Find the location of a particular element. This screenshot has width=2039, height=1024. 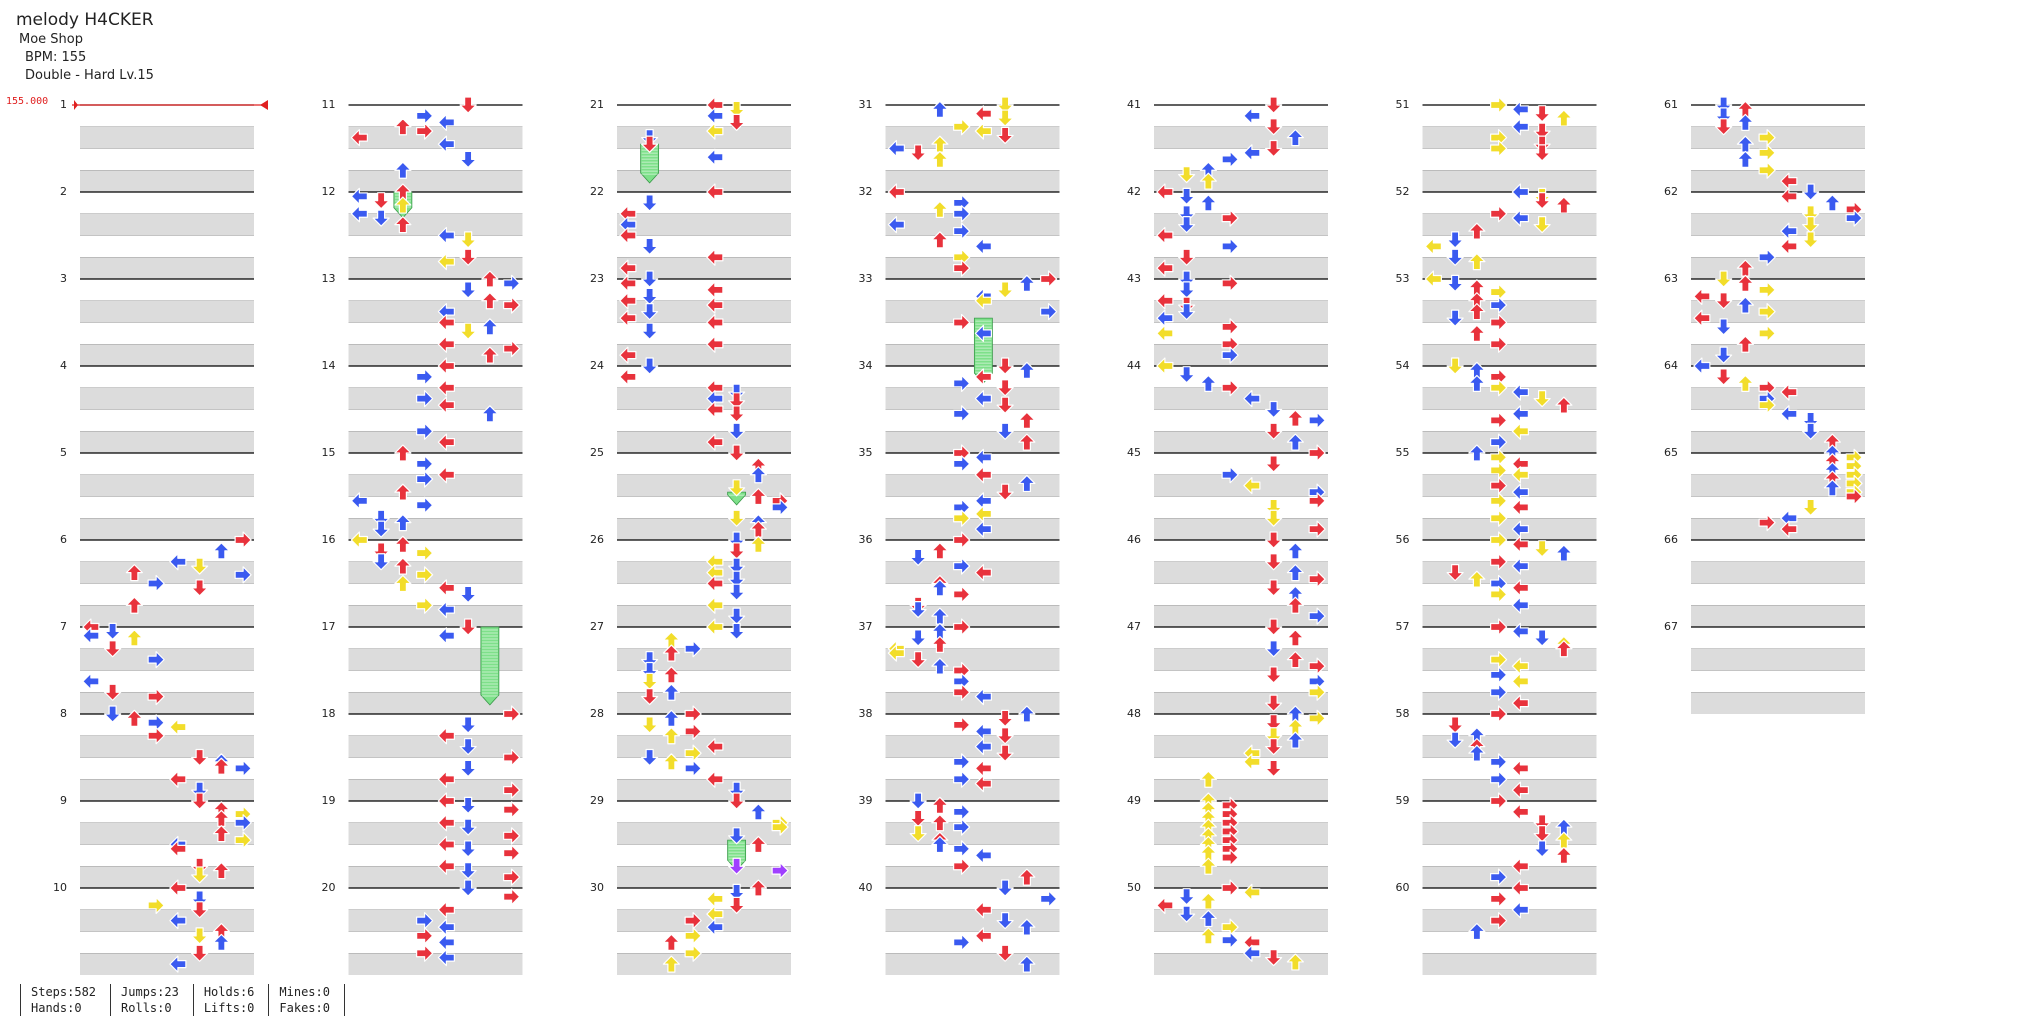

measure-number: 15 is located at coordinates (329, 452).